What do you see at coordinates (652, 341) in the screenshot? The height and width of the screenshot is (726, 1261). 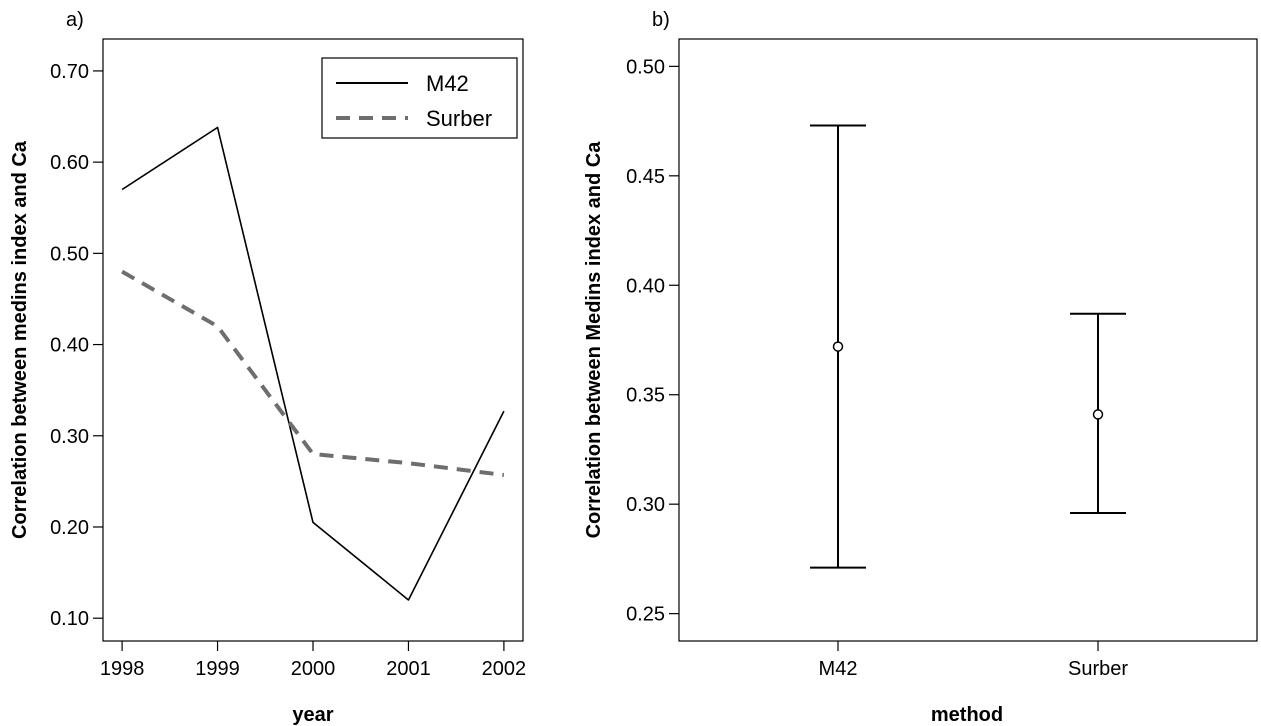 I see `panel-b-y-axis: 0.25 0.30 0.35 0.40 0.45 0.50` at bounding box center [652, 341].